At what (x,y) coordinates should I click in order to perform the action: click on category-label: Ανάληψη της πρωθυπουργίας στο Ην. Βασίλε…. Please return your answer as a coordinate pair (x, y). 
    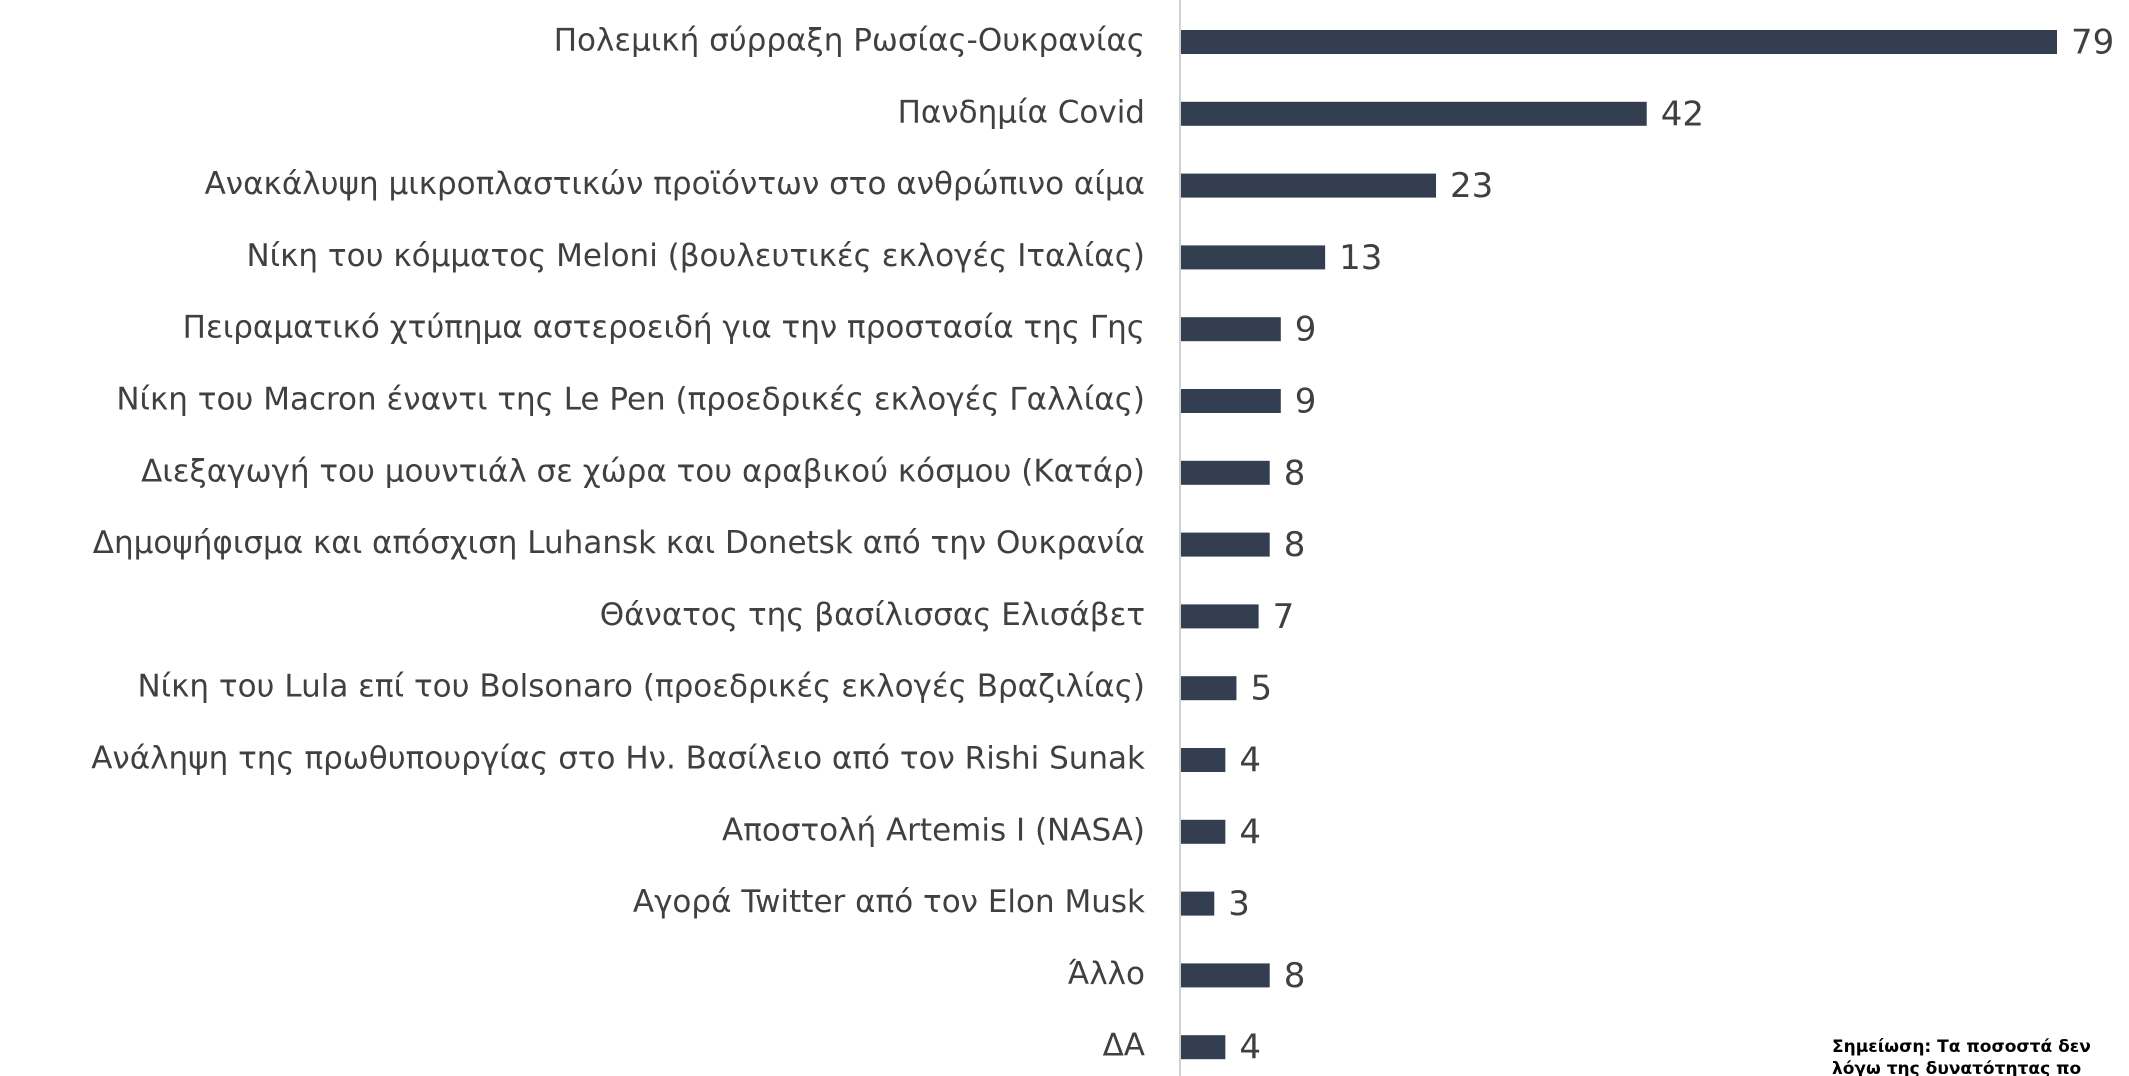
    Looking at the image, I should click on (618, 759).